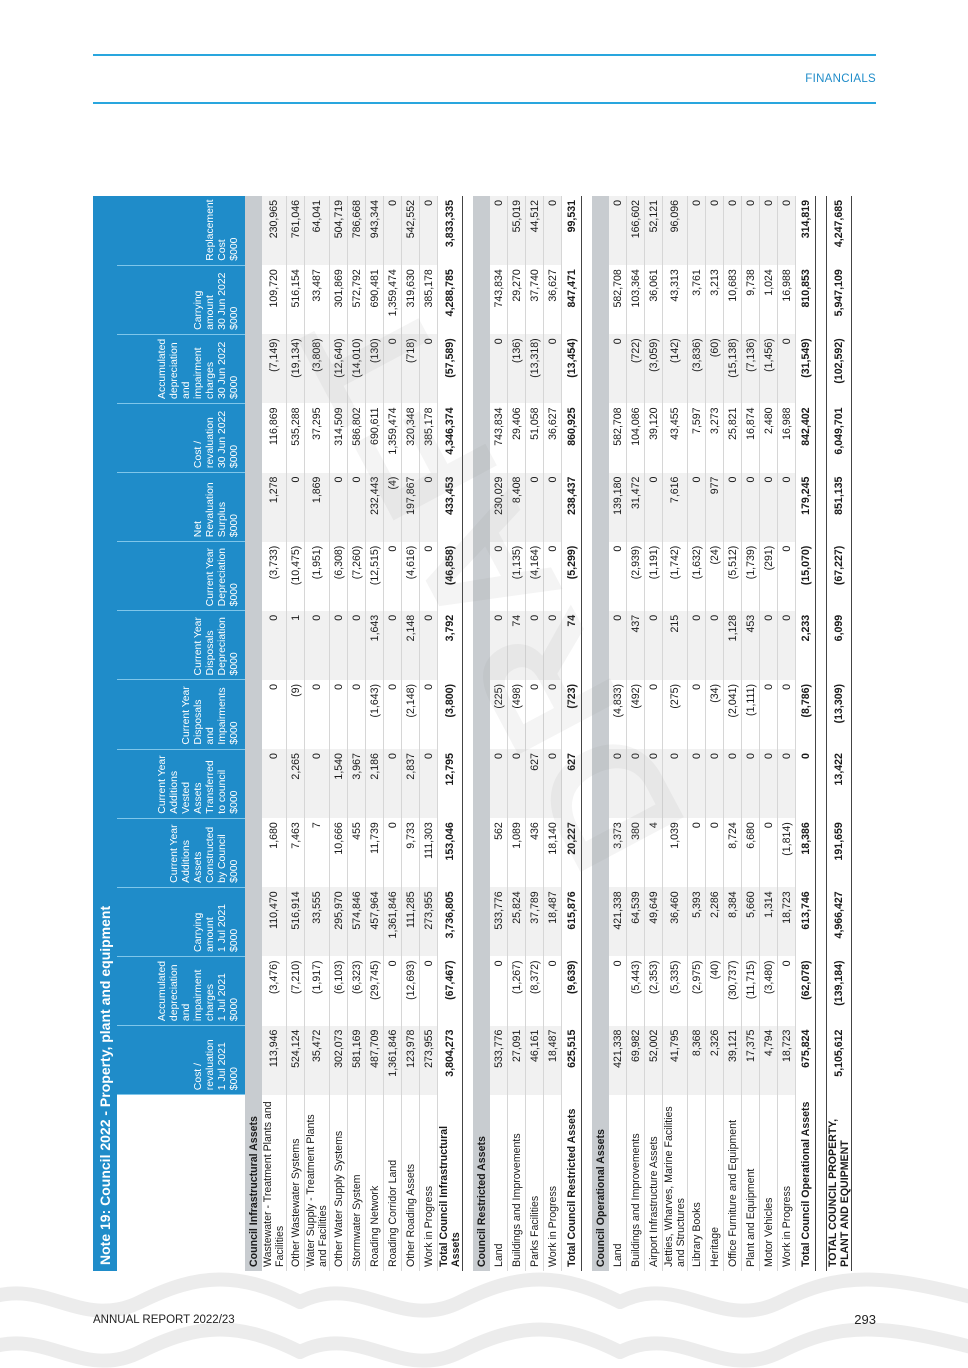 Image resolution: width=968 pixels, height=1368 pixels. What do you see at coordinates (374, 784) in the screenshot?
I see `table-cell: 2,186` at bounding box center [374, 784].